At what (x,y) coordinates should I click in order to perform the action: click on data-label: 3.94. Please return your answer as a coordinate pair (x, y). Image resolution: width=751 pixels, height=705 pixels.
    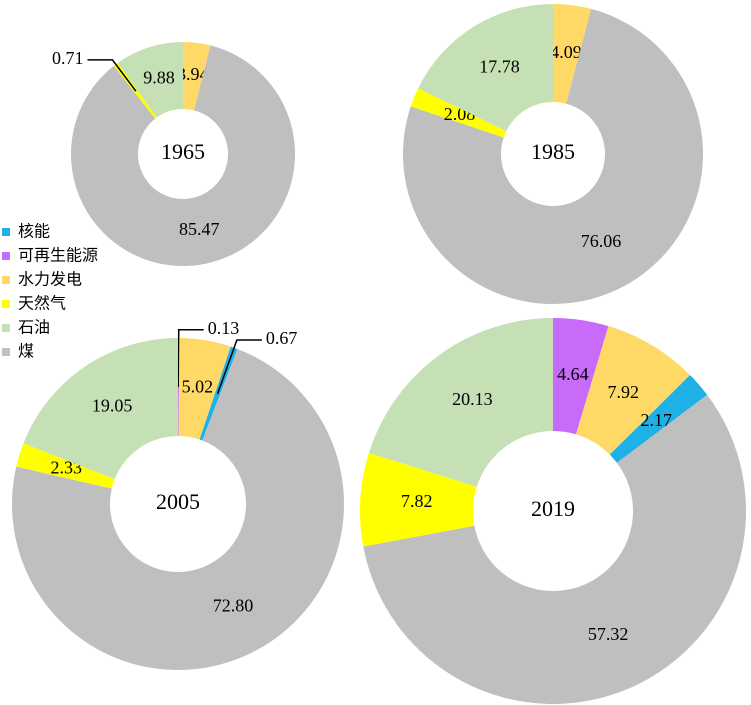
    Looking at the image, I should click on (193, 74).